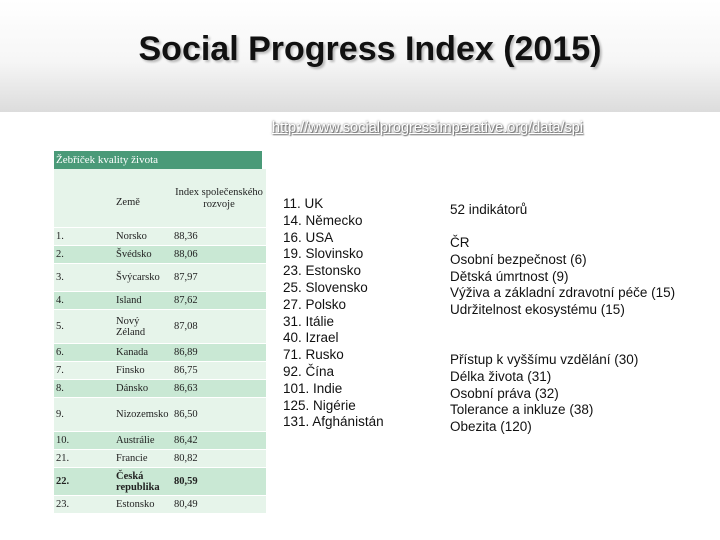  I want to click on table-cell-country: Dánsko, so click(143, 388).